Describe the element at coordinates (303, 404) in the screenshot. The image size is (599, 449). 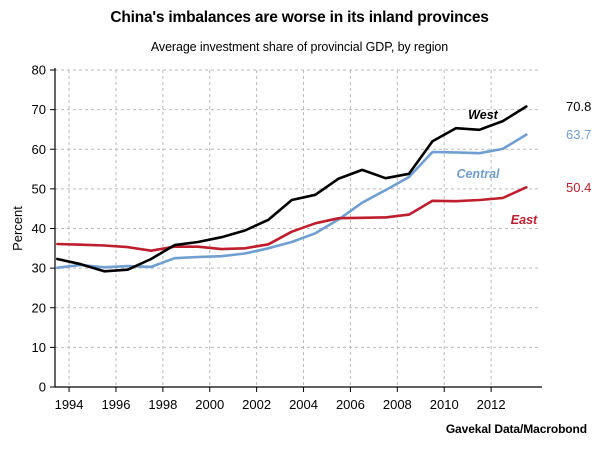
I see `x-tick-label: 2004` at that location.